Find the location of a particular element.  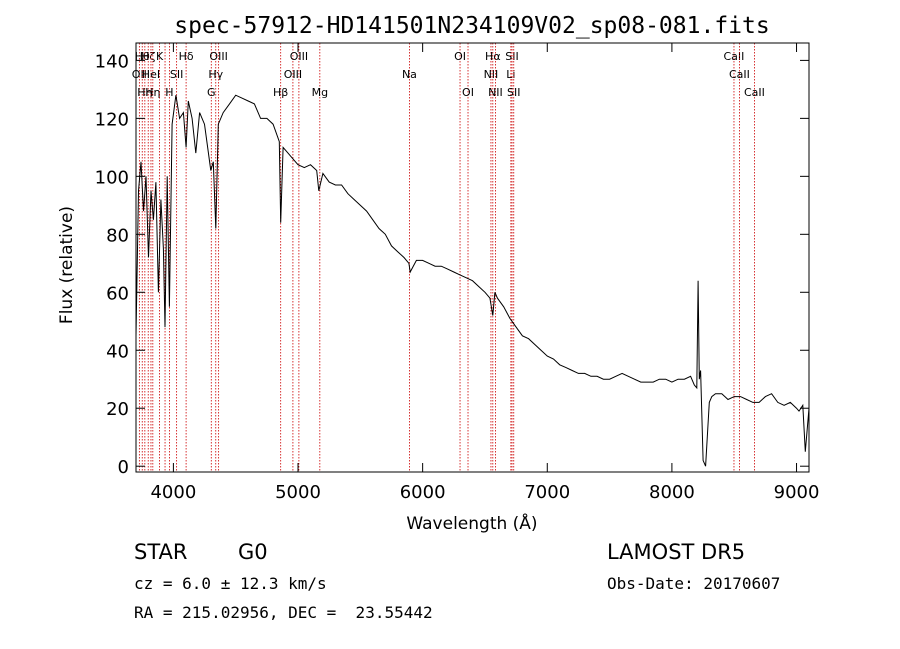

object-class: STAR is located at coordinates (161, 552).